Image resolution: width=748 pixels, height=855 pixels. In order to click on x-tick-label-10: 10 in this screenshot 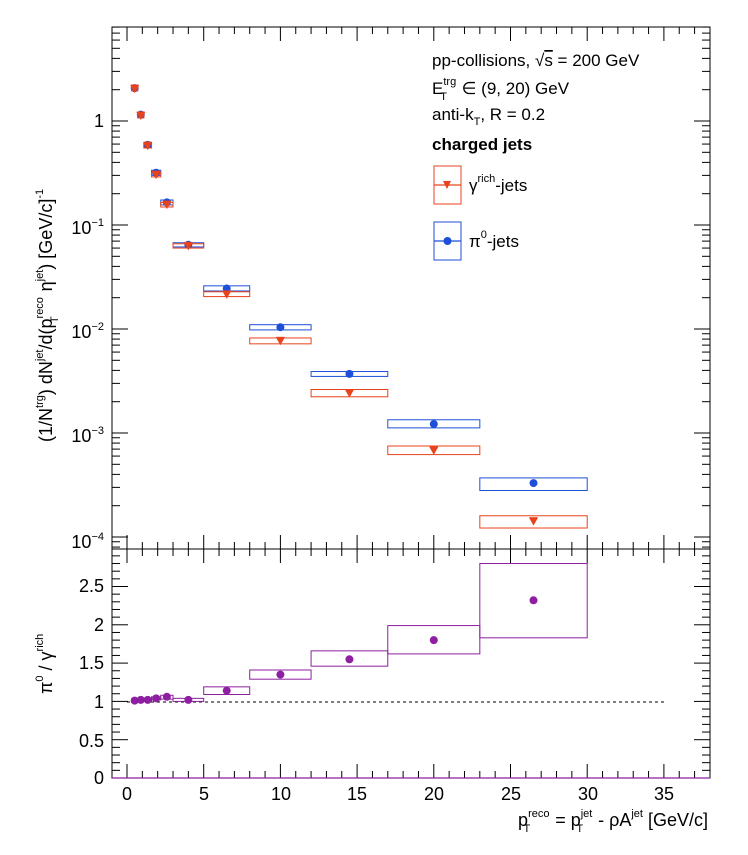, I will do `click(281, 794)`.